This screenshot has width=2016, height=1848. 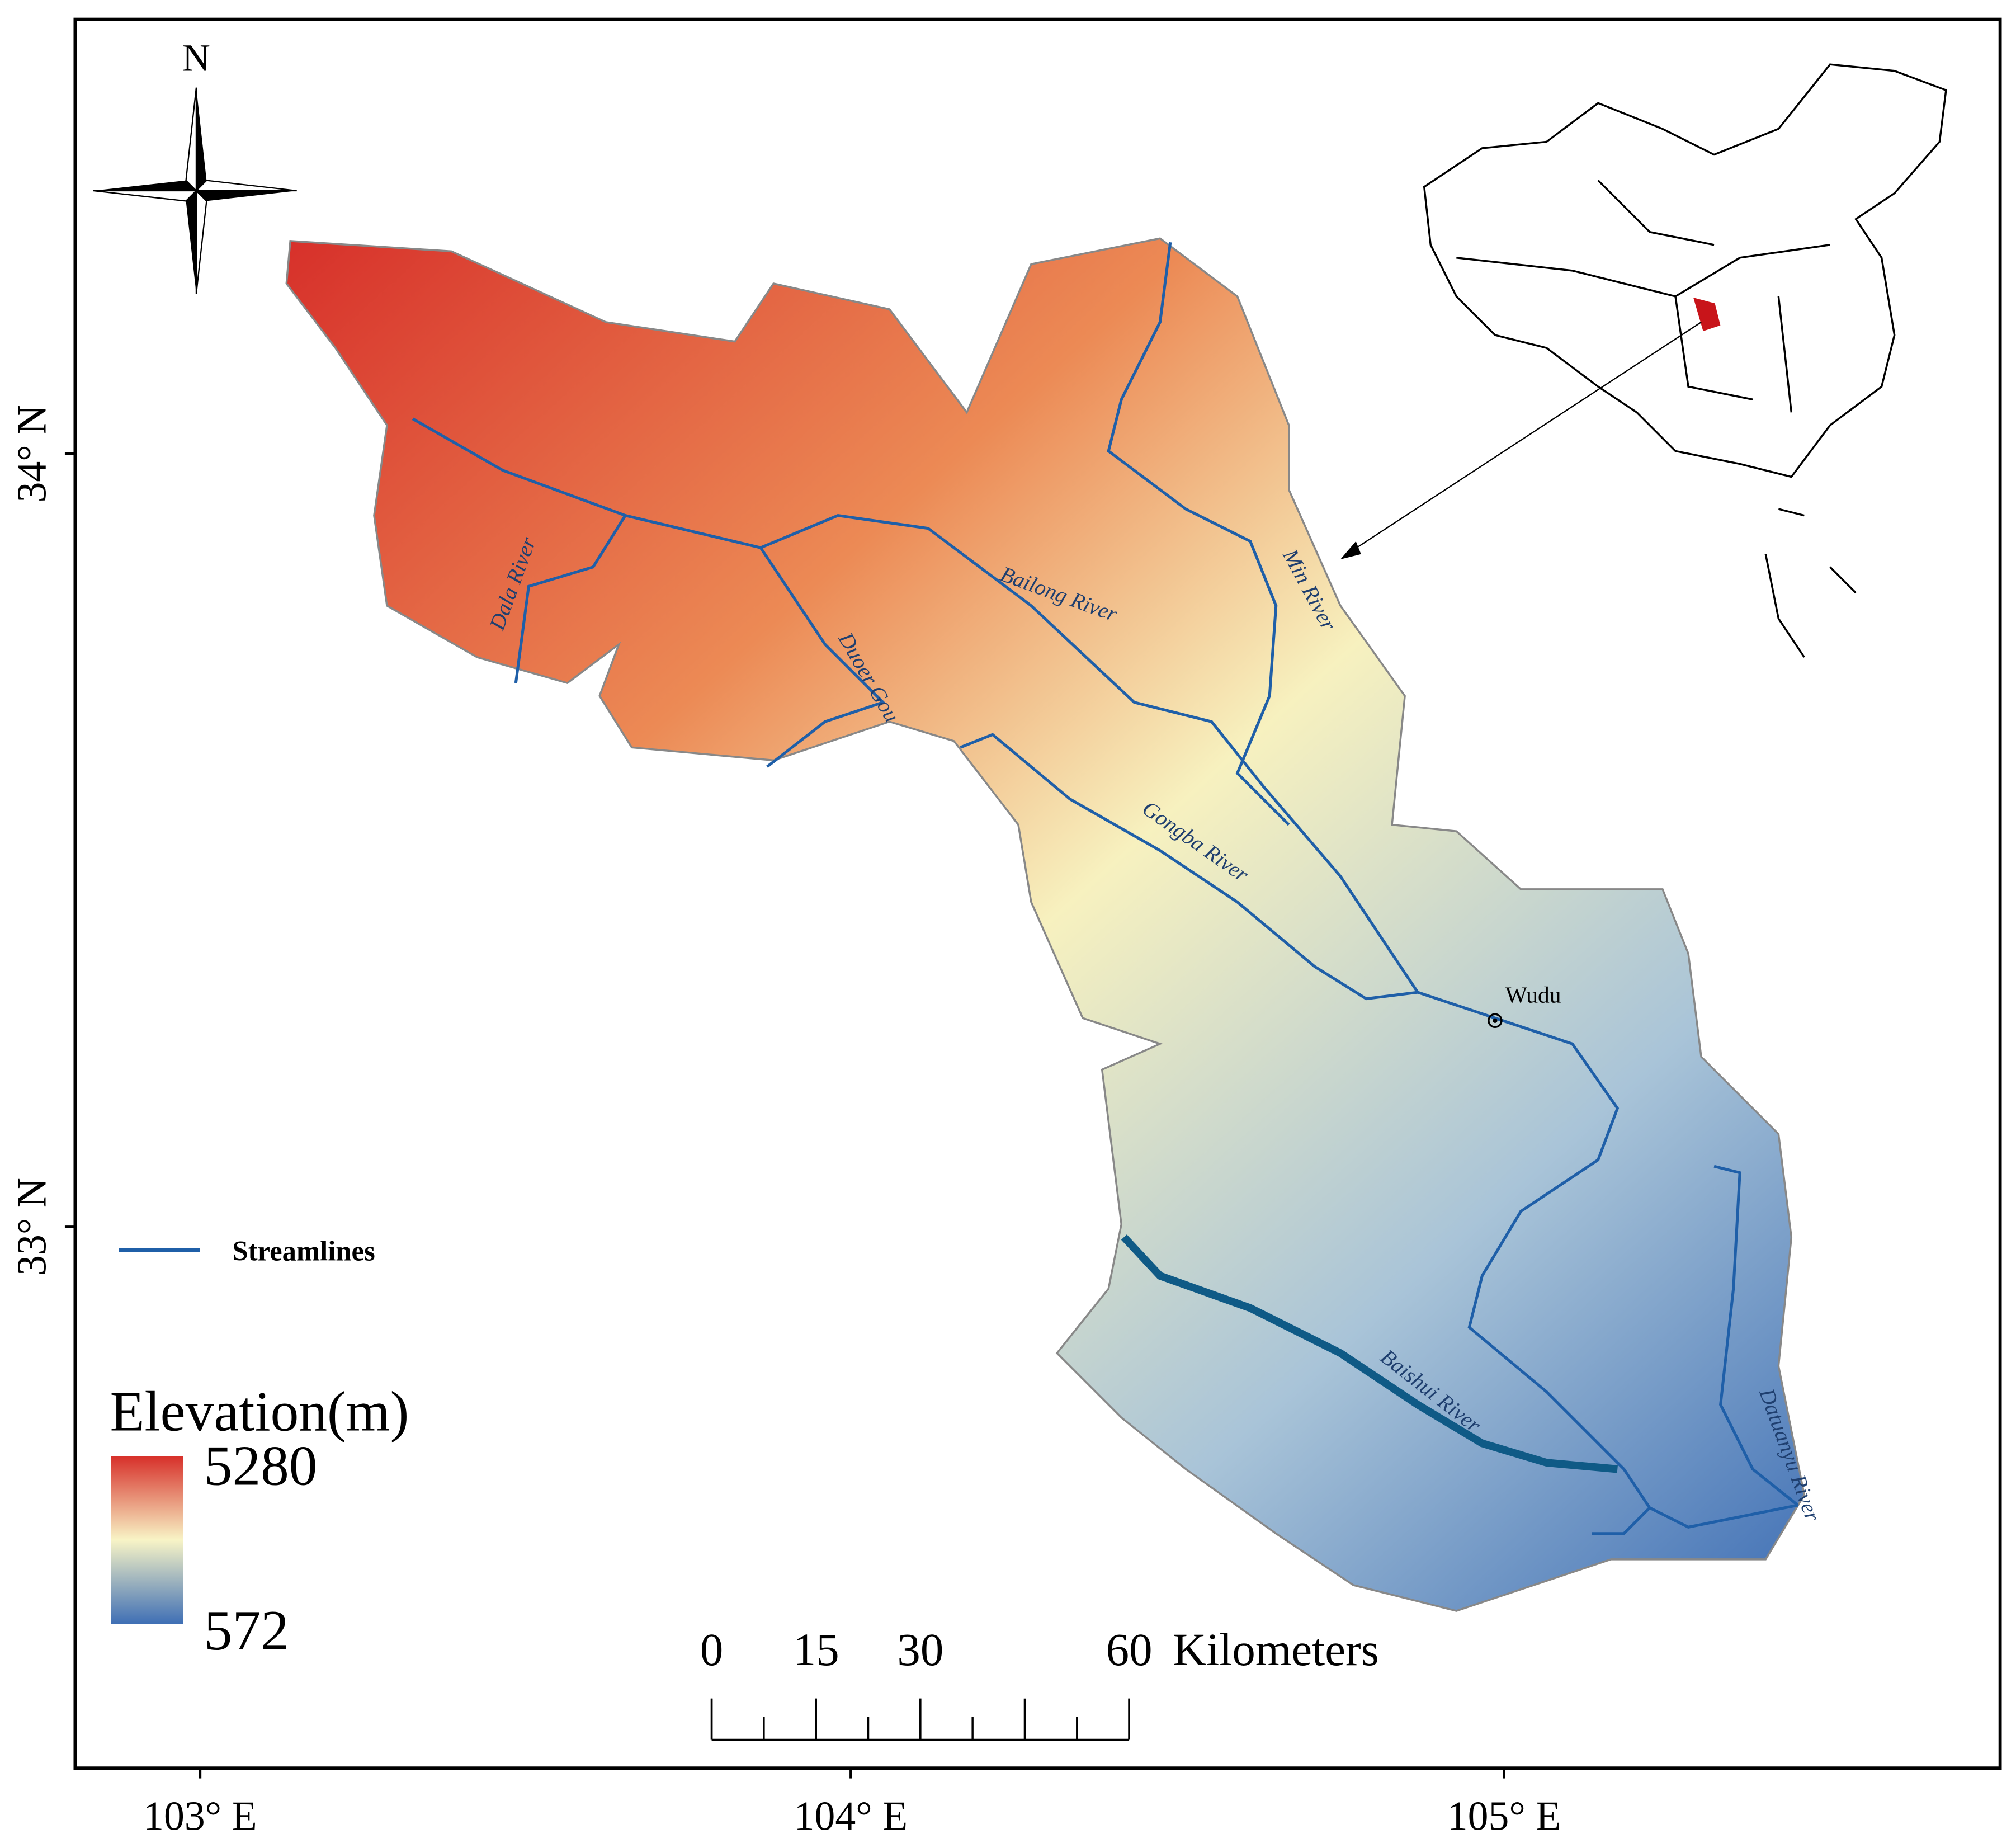 I want to click on inset-map, so click(x=1685, y=360).